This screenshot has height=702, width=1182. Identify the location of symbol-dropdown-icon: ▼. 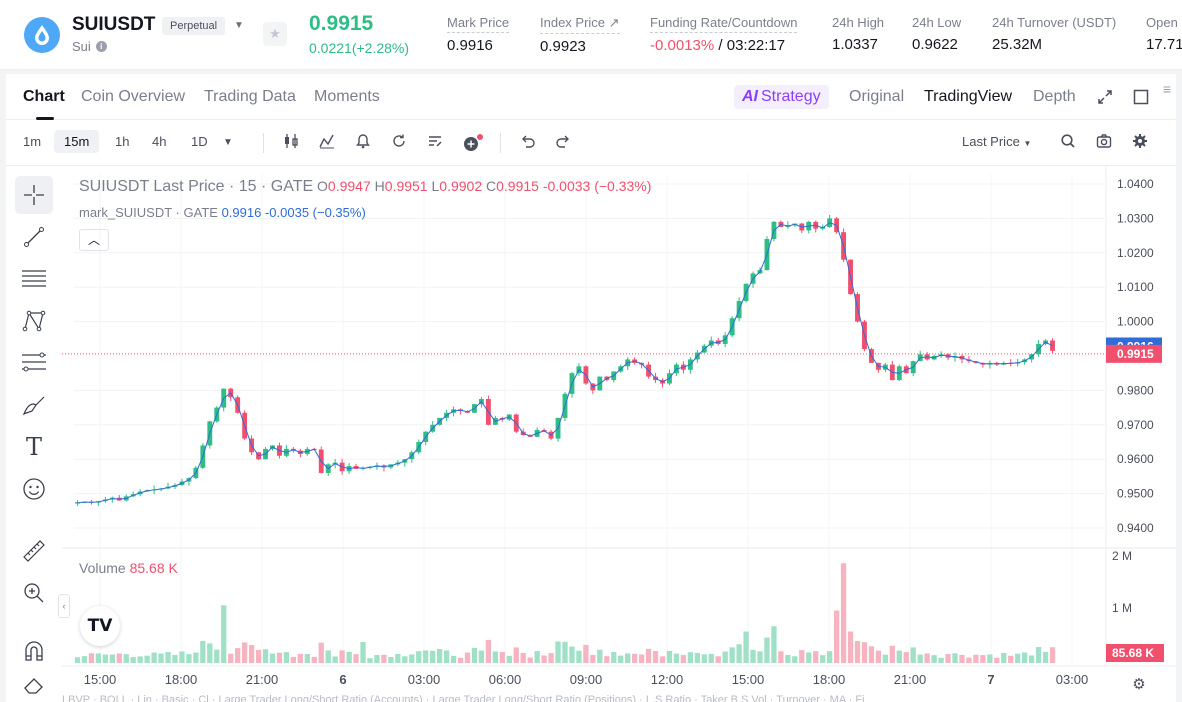
(239, 25).